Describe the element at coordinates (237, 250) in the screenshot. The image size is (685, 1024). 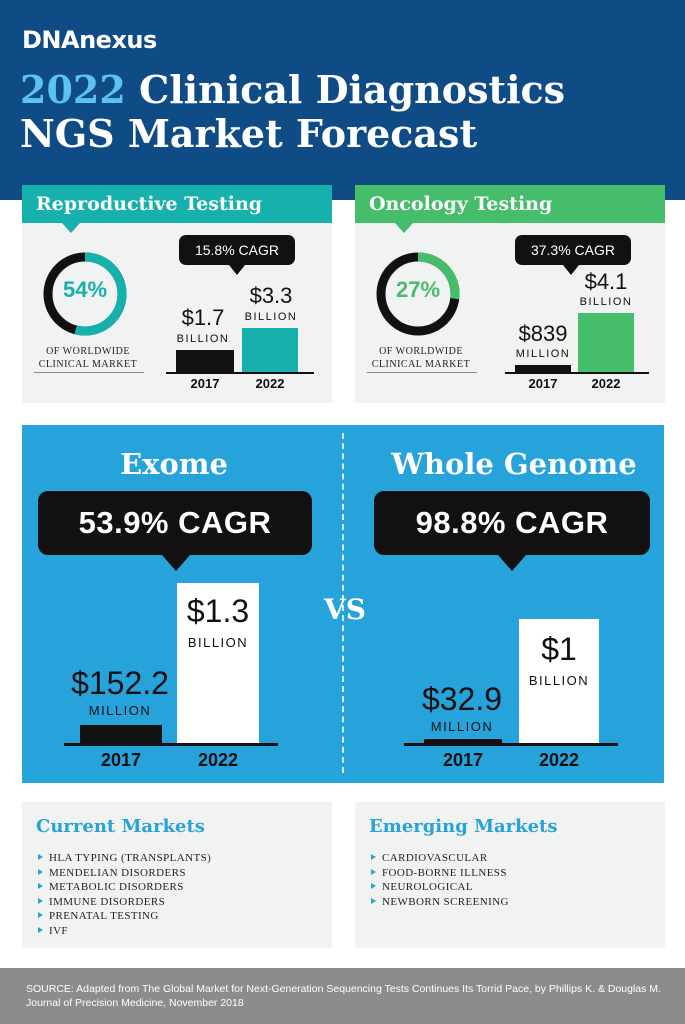
I see `reproductive-cagr-badge: 15.8% CAGR` at that location.